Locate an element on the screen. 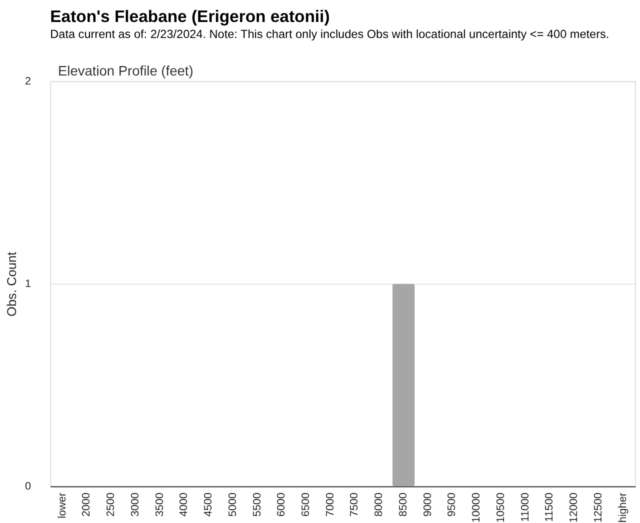 This screenshot has height=523, width=640. x-tick-label: 9000 is located at coordinates (428, 504).